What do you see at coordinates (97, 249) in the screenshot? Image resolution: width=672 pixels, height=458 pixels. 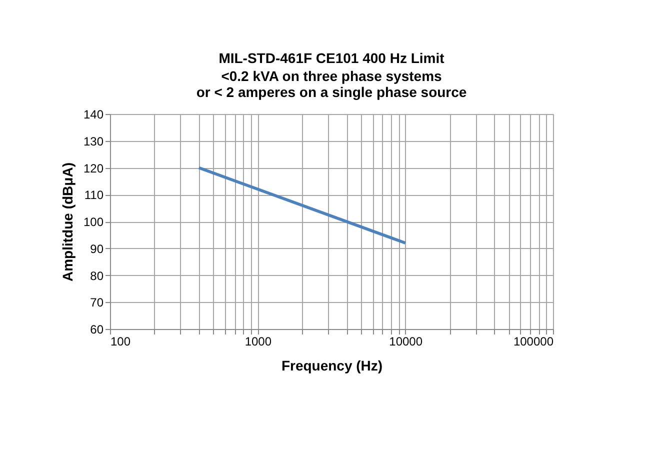 I see `y-tick-label: 90` at bounding box center [97, 249].